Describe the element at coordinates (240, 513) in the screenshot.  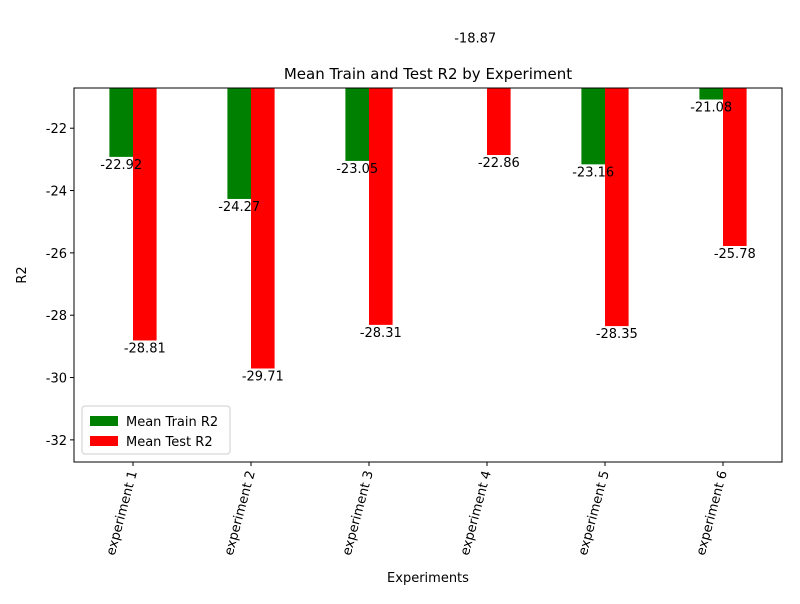
I see `x-tick-label: experiment 2` at that location.